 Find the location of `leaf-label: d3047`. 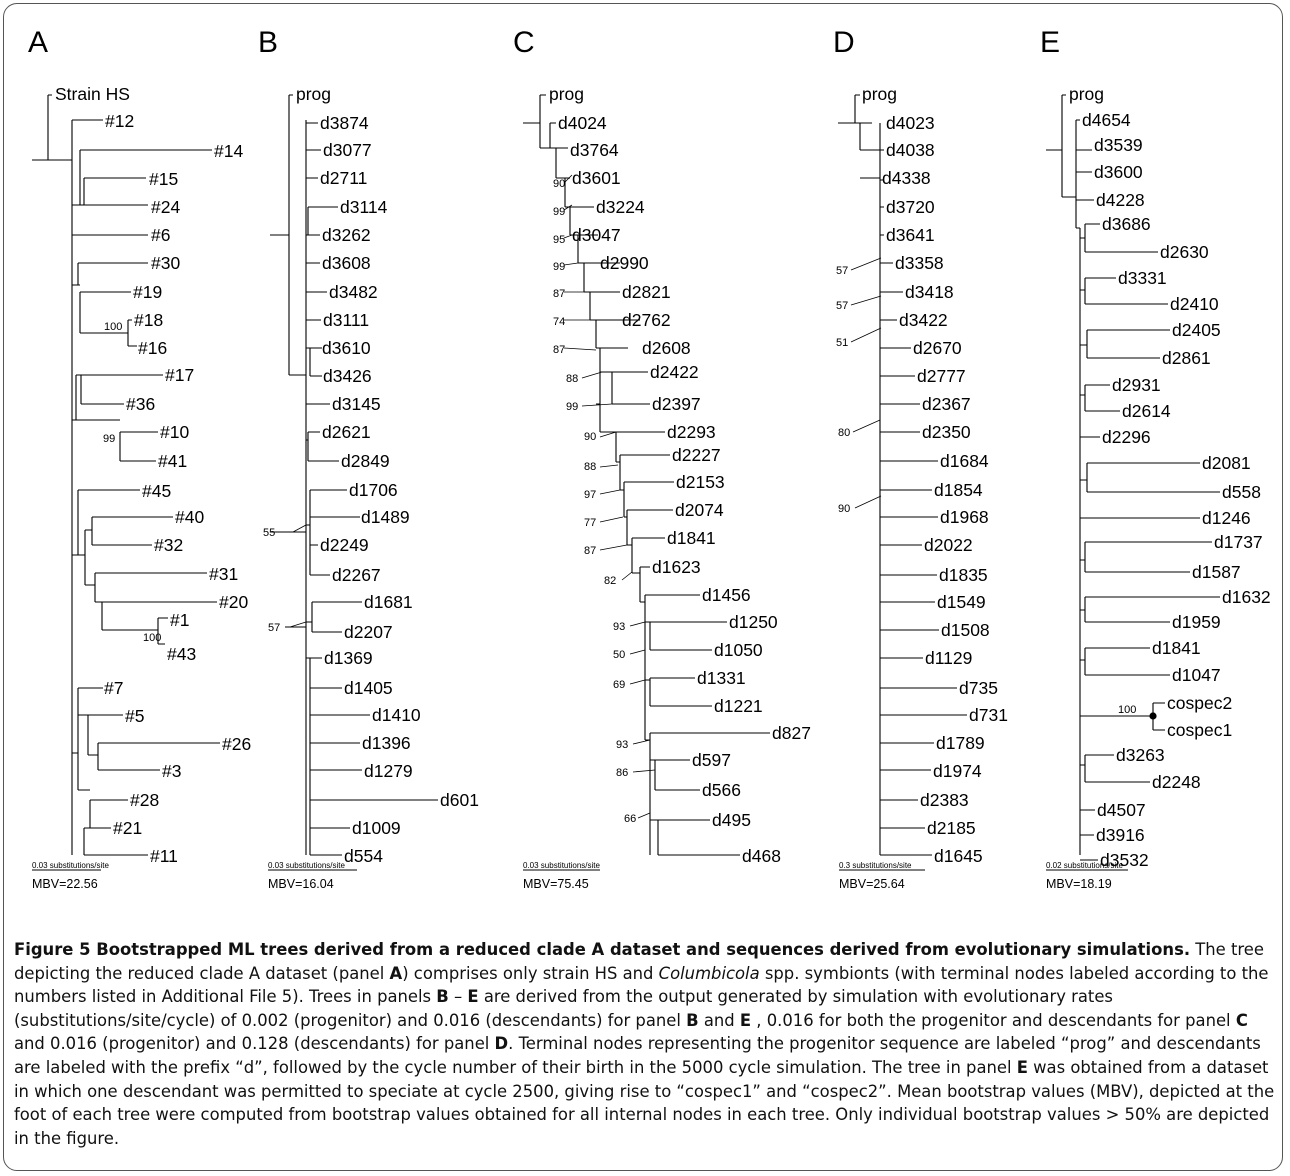

leaf-label: d3047 is located at coordinates (596, 235).